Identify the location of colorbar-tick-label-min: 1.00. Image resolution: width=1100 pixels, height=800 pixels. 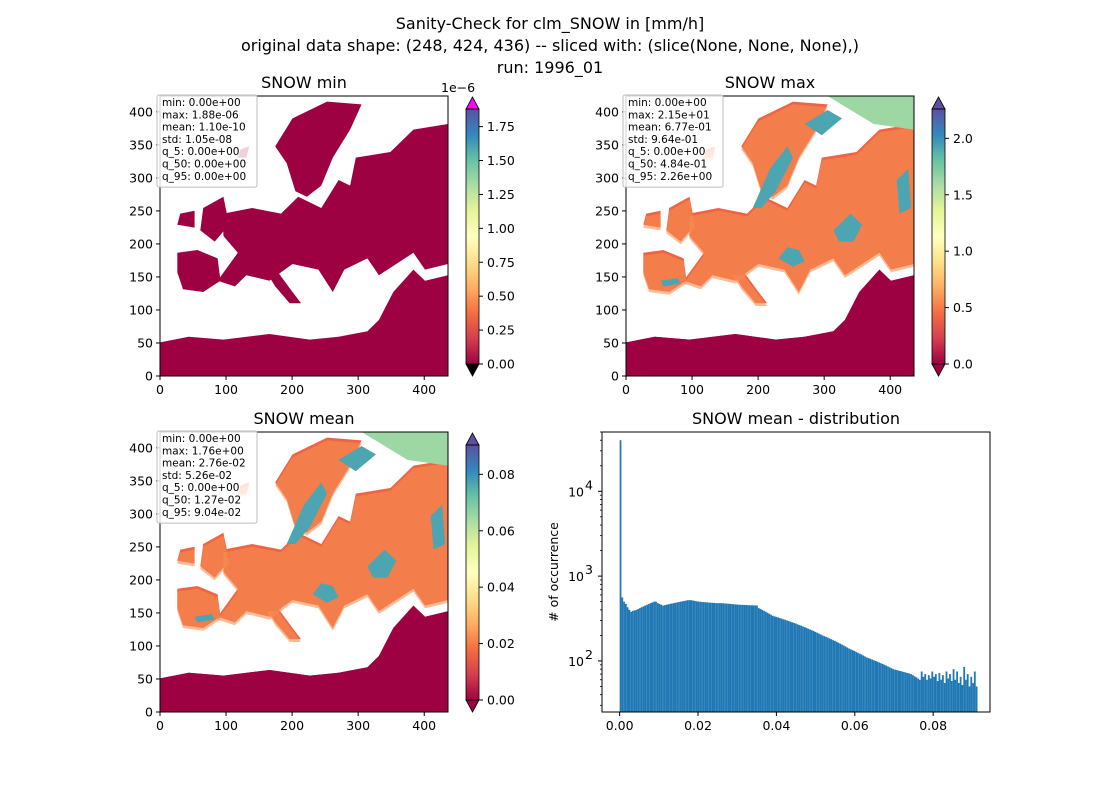
(501, 228).